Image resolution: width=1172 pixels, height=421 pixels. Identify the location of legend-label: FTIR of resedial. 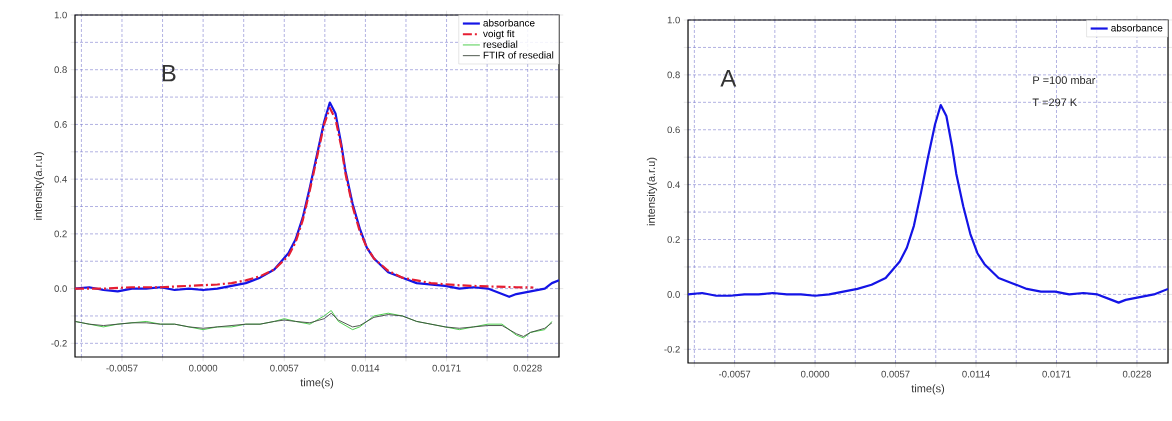
(518, 55).